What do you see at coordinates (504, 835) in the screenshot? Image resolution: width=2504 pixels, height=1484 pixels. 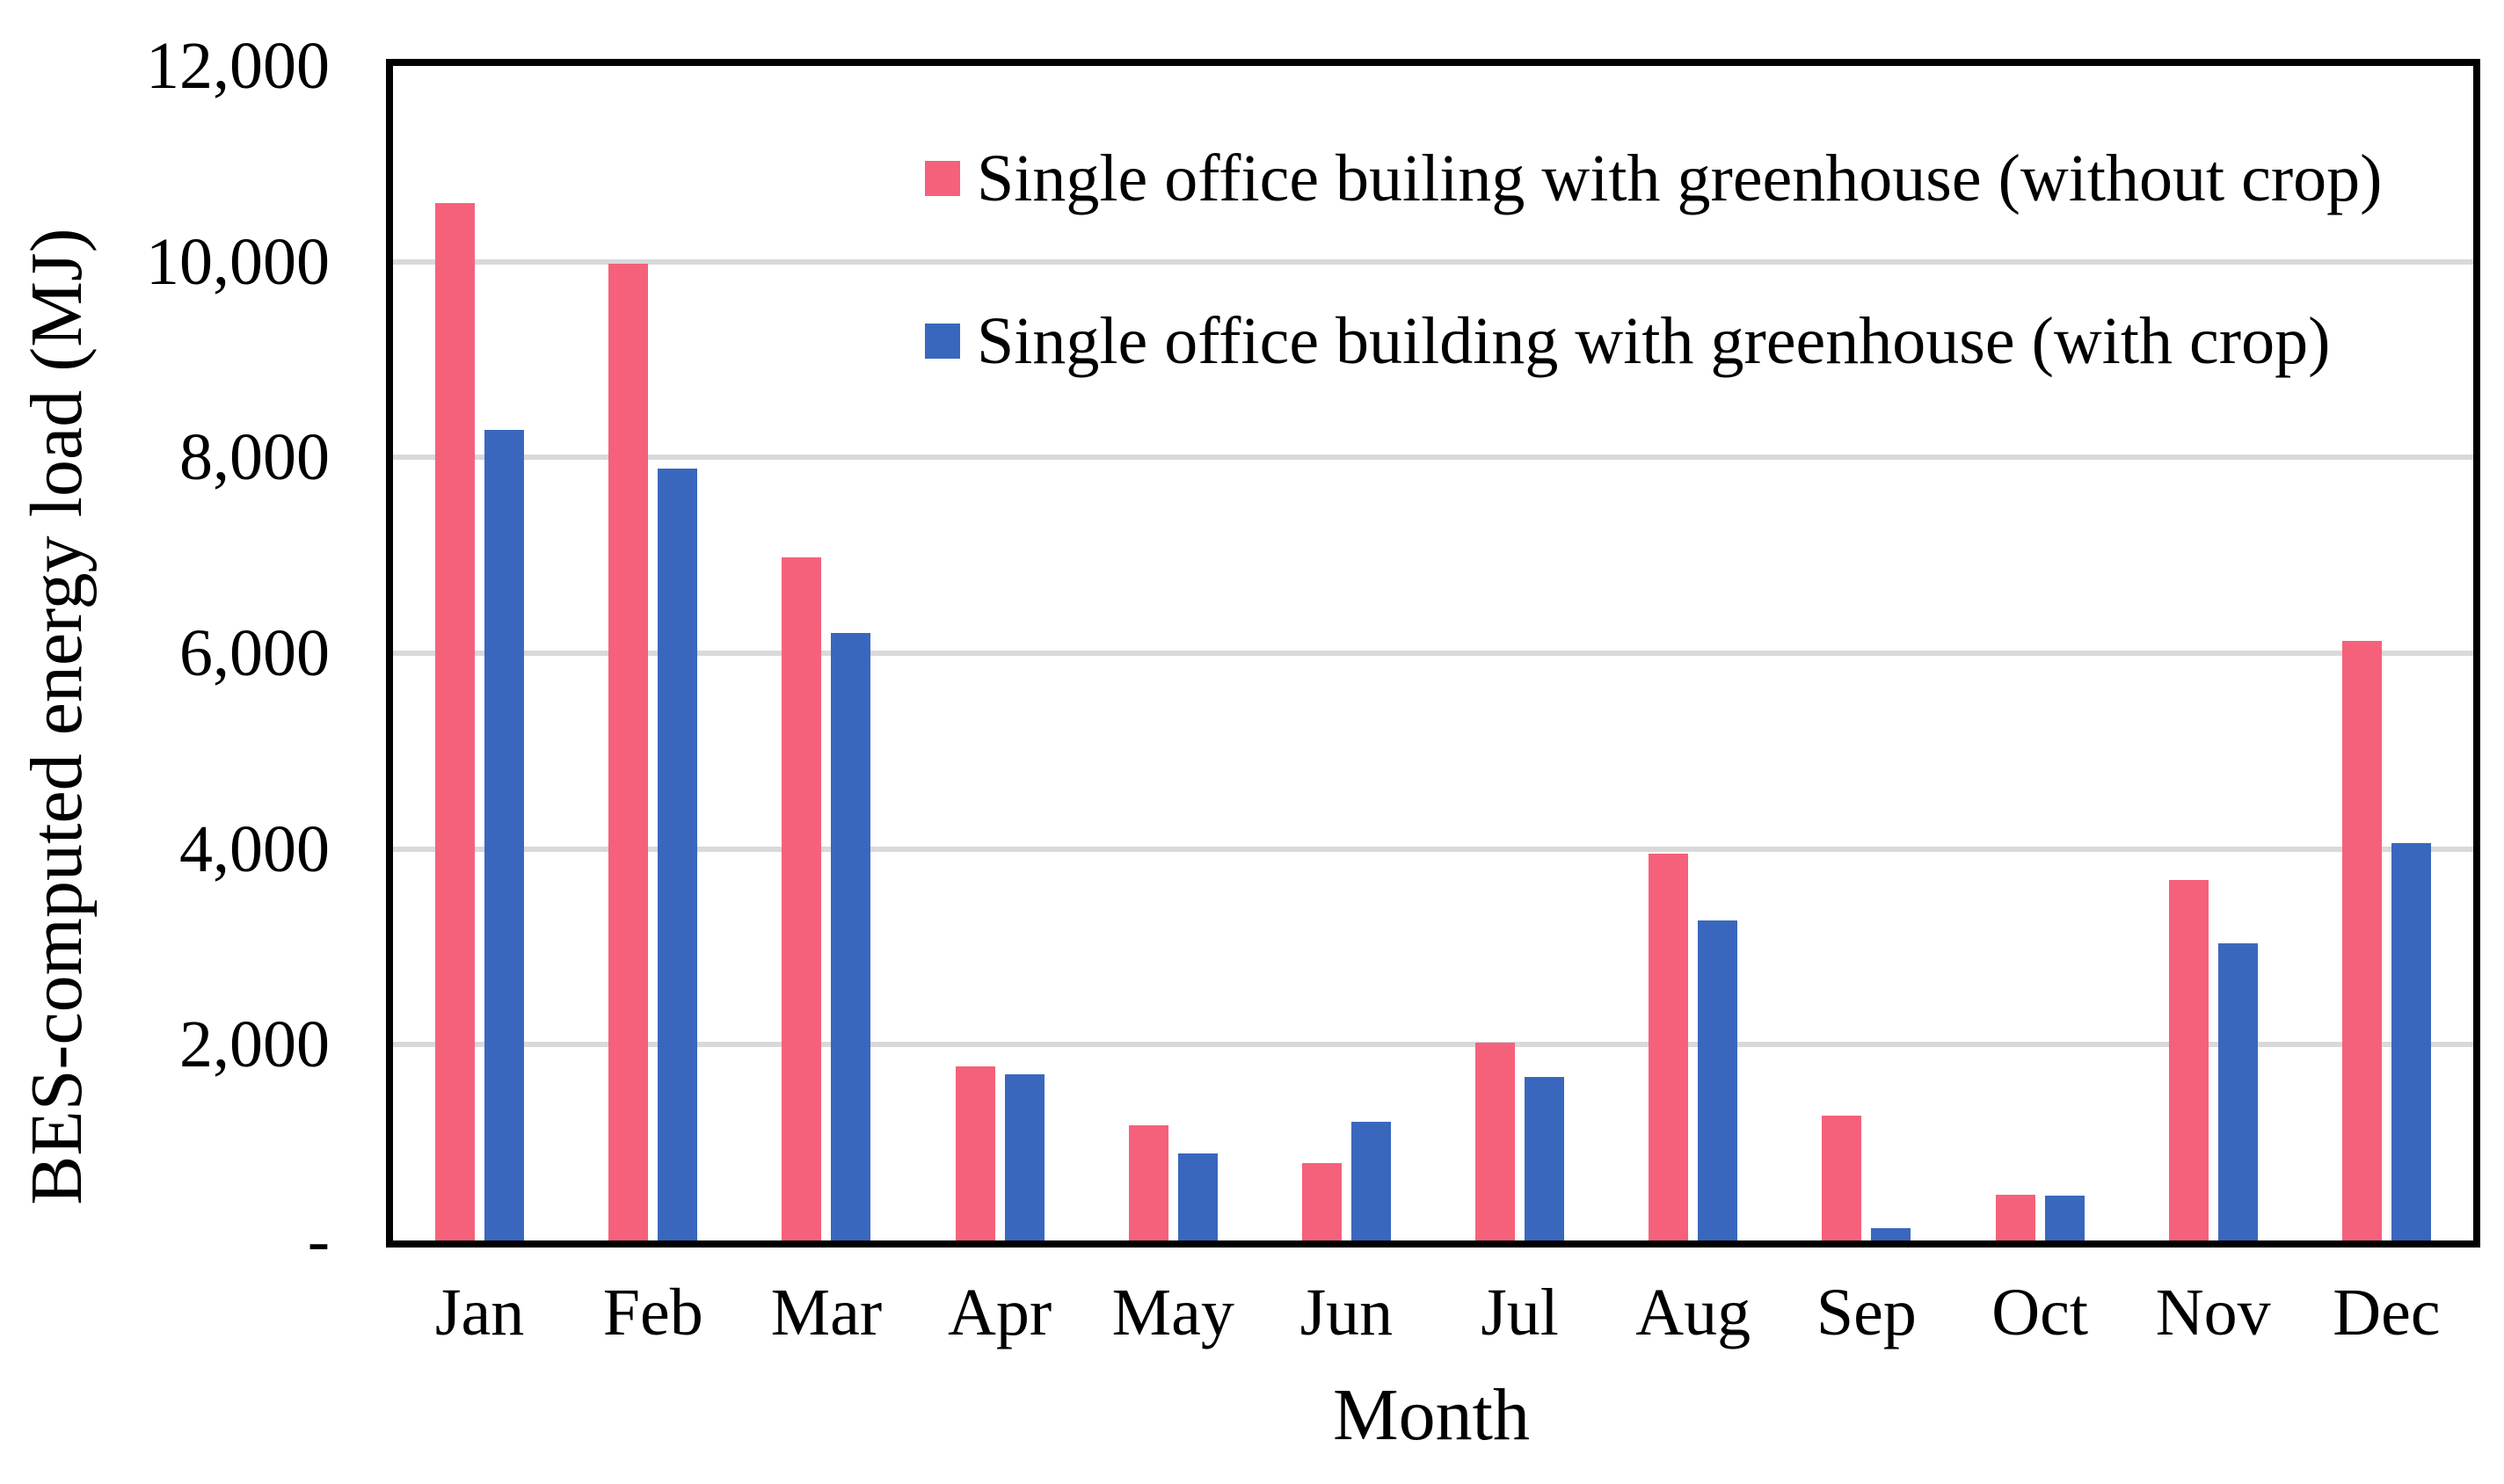 I see `bar-jan-with-crop` at bounding box center [504, 835].